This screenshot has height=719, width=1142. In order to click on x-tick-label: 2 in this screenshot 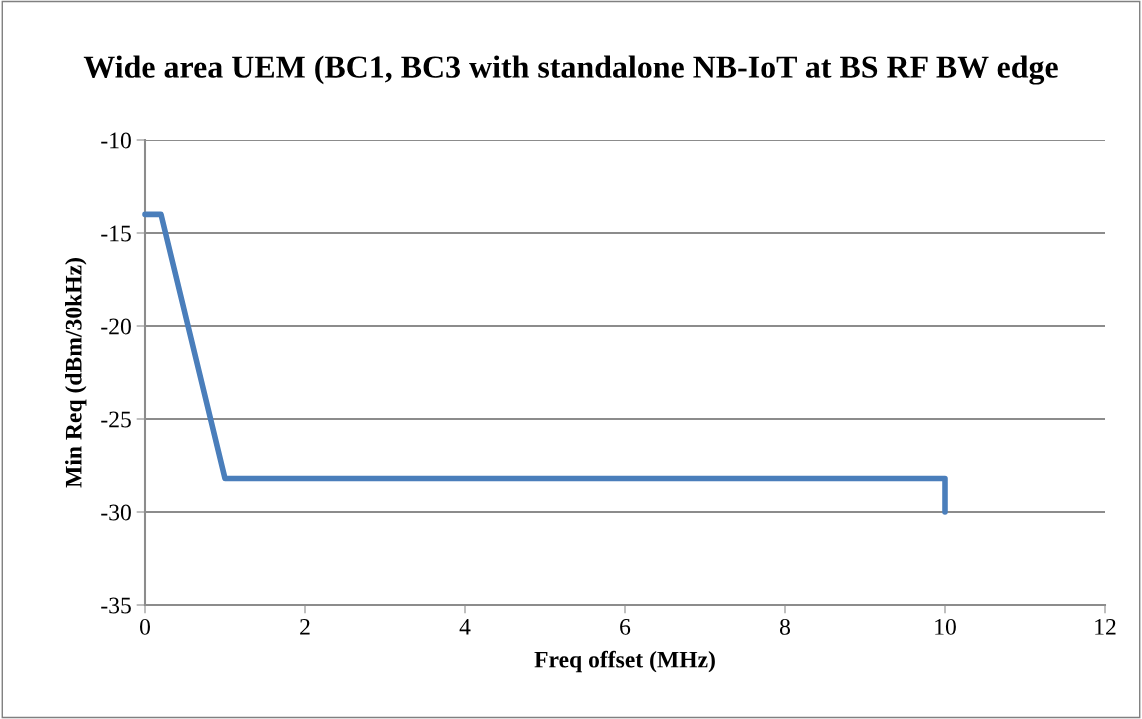, I will do `click(305, 626)`.